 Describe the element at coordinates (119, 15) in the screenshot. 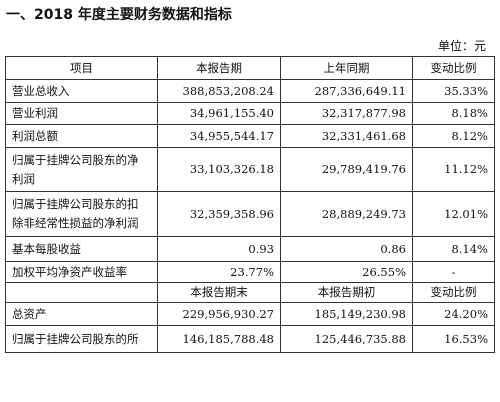

I see `section-title: 一、2018 年度主要财务数据和指标` at that location.